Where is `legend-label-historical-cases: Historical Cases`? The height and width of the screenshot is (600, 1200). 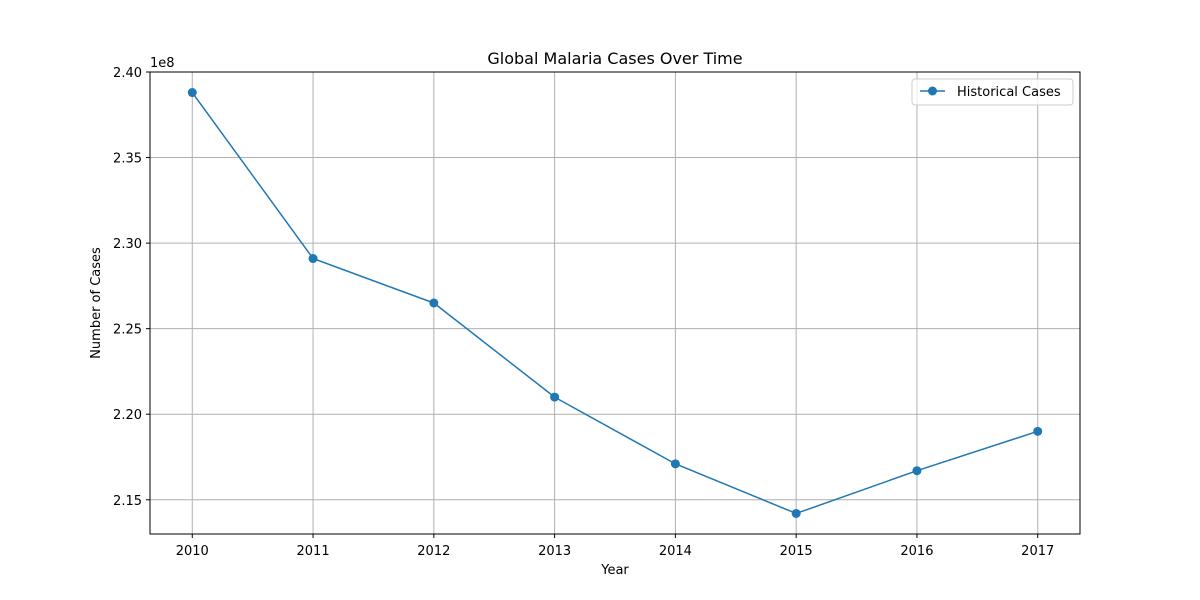 legend-label-historical-cases: Historical Cases is located at coordinates (1009, 92).